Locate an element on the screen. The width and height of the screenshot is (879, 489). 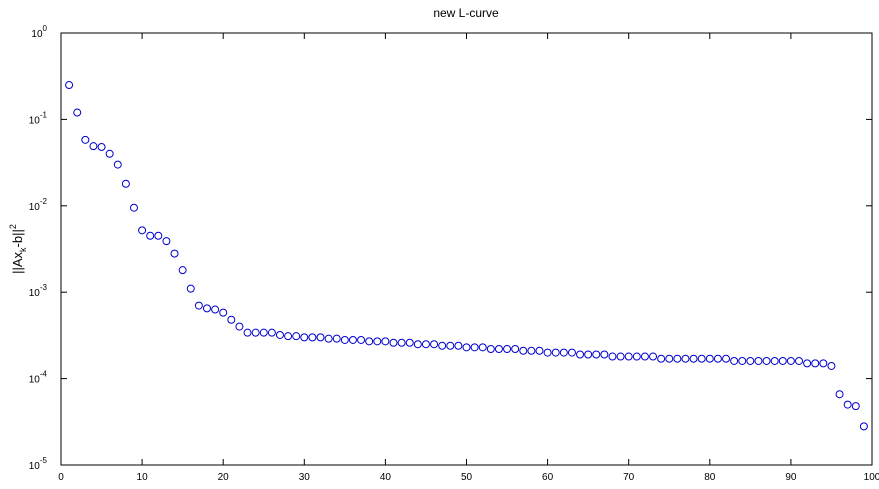
x-tick-label: 30 is located at coordinates (305, 477).